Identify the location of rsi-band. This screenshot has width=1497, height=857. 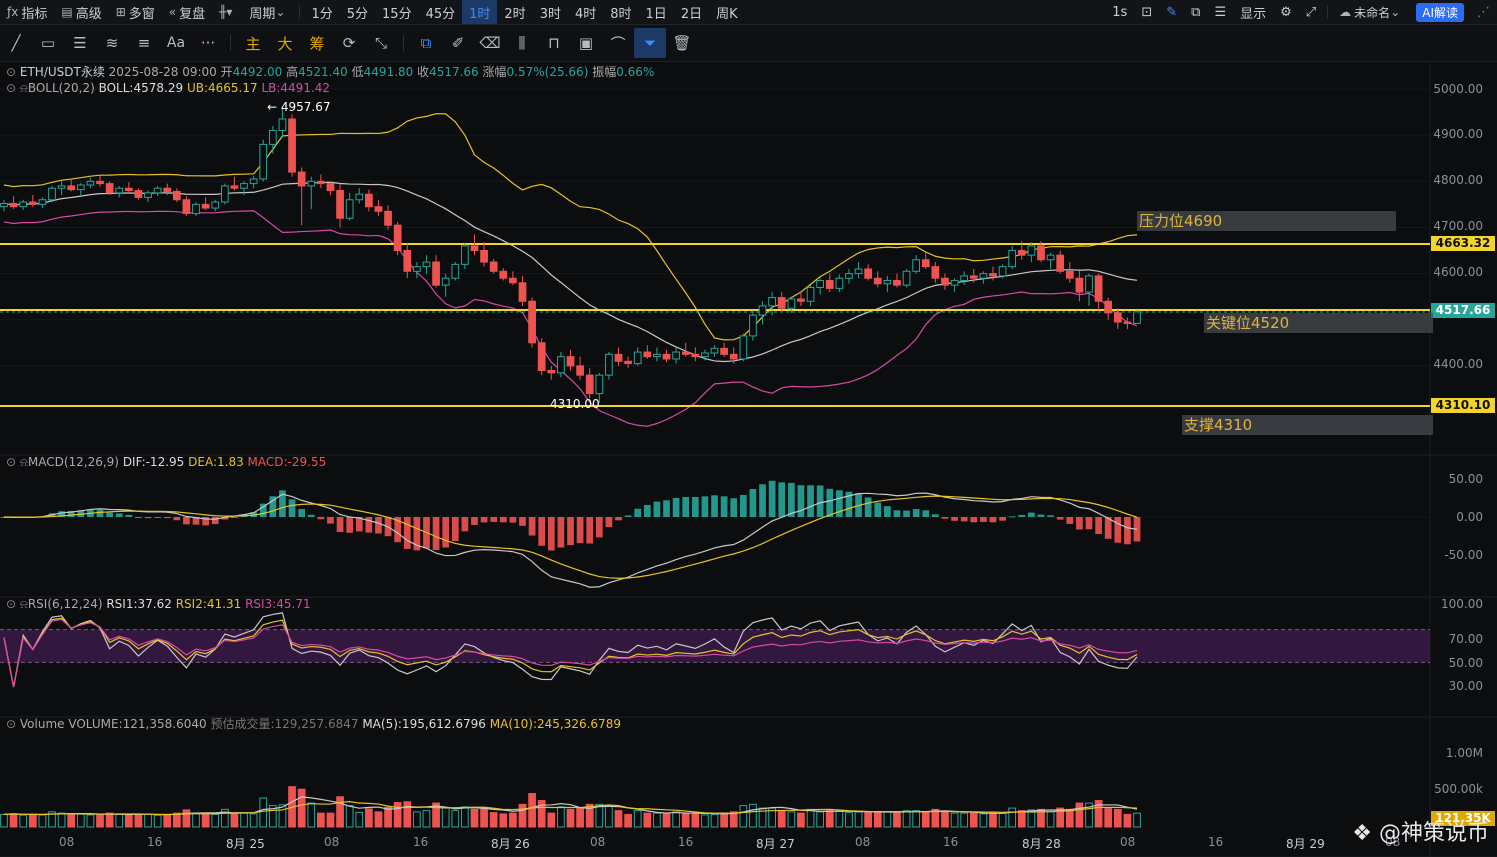
(715, 646).